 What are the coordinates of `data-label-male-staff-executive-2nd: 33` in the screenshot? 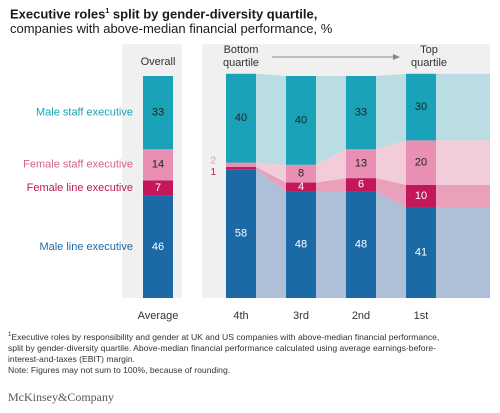 It's located at (361, 113).